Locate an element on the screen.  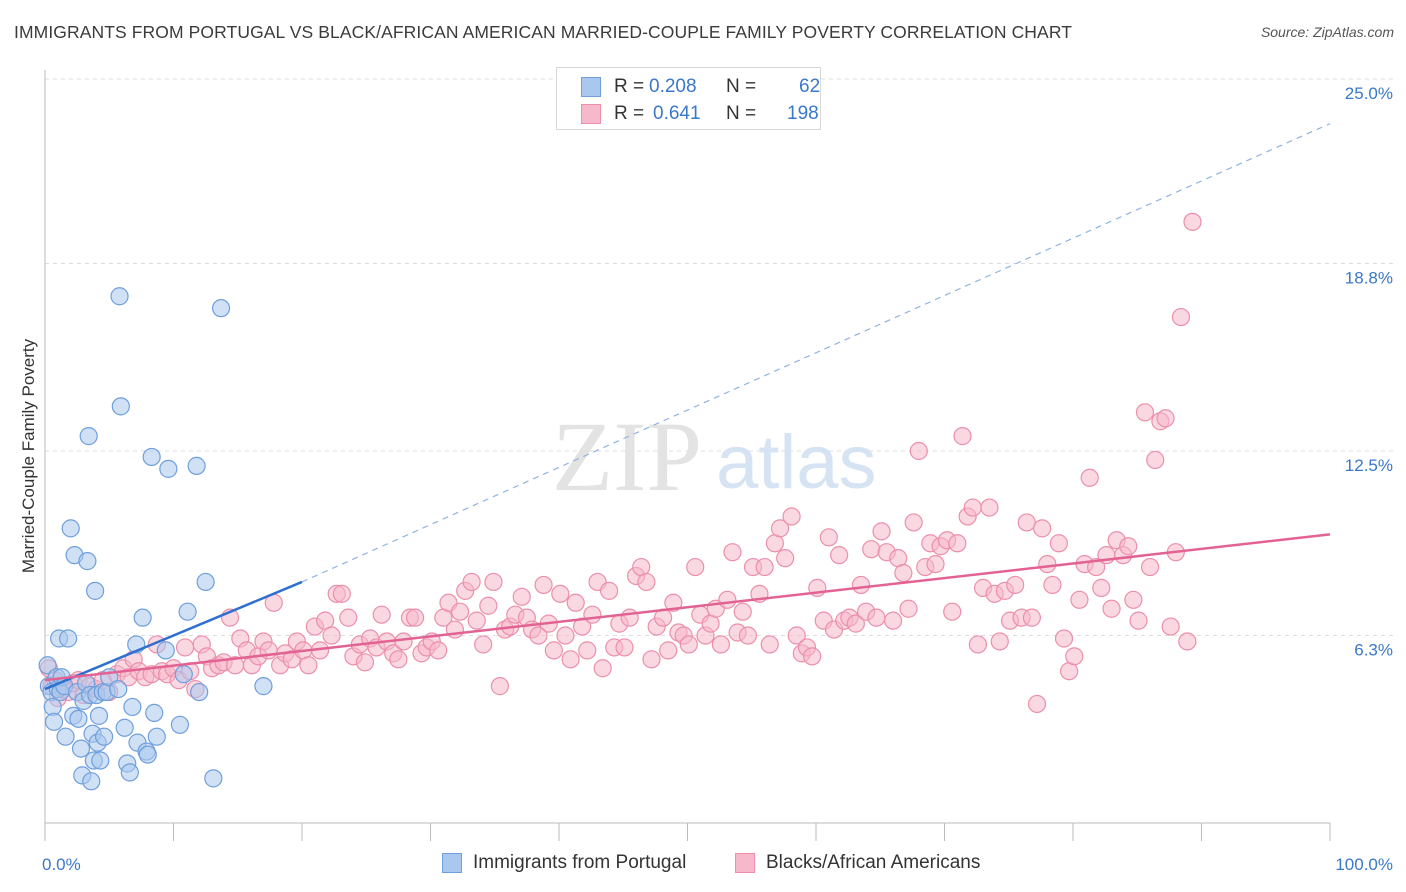
bottom-legend-swatch-pink is located at coordinates (745, 863).